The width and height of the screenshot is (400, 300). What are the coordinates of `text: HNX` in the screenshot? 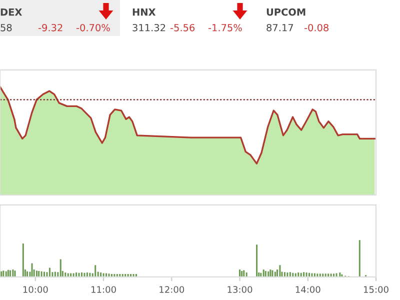 It's located at (144, 12).